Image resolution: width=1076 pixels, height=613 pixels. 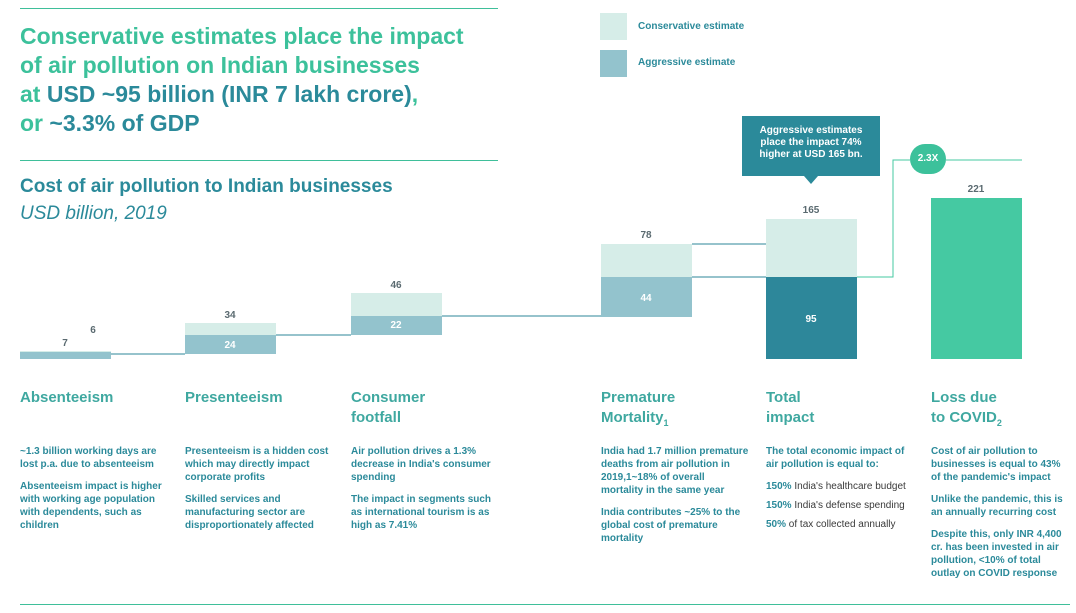 What do you see at coordinates (376, 417) in the screenshot?
I see `col-title-line: footfall` at bounding box center [376, 417].